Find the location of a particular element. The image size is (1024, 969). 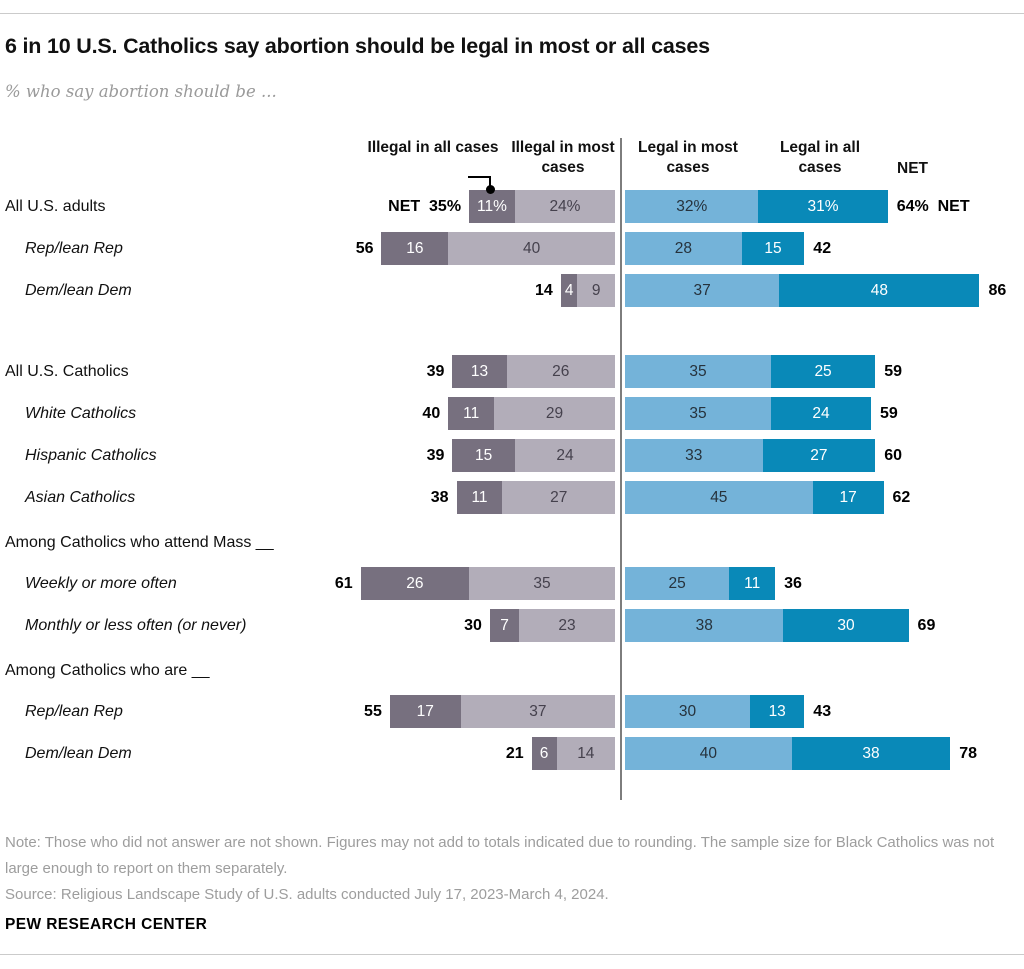

bar-segment-illegal-all: 11% is located at coordinates (492, 206).